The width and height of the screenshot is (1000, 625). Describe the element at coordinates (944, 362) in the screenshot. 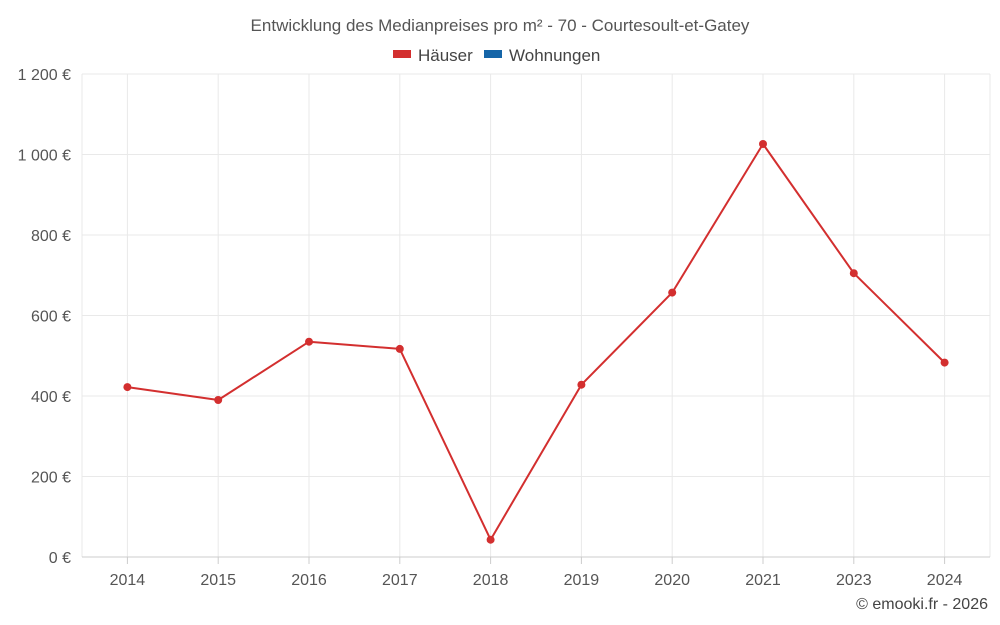

I see `data-point-2024` at that location.